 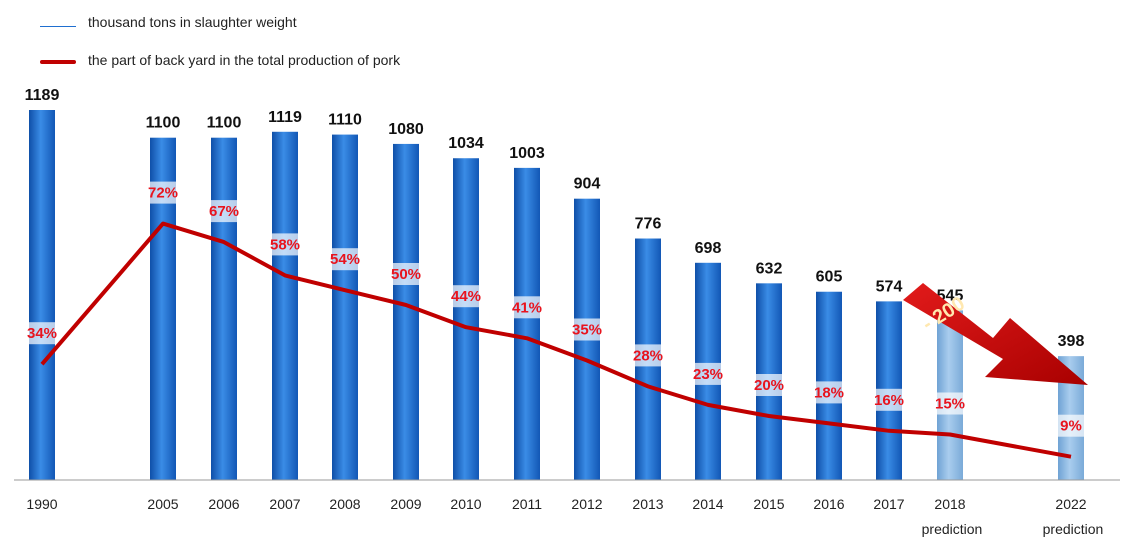 What do you see at coordinates (888, 504) in the screenshot?
I see `x-tick-label-2017: 2017` at bounding box center [888, 504].